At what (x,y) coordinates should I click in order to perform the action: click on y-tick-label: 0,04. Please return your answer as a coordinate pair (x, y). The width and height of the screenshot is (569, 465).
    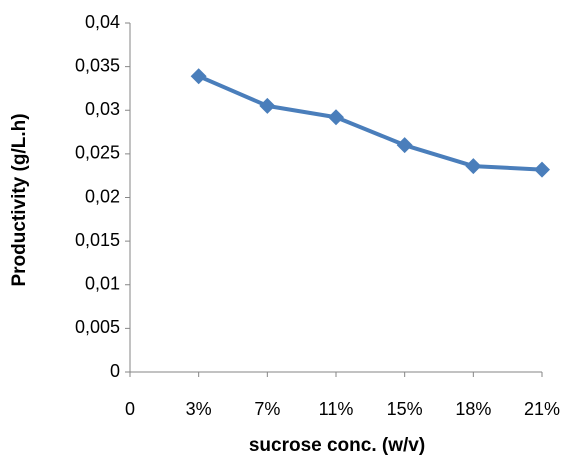
    Looking at the image, I should click on (102, 22).